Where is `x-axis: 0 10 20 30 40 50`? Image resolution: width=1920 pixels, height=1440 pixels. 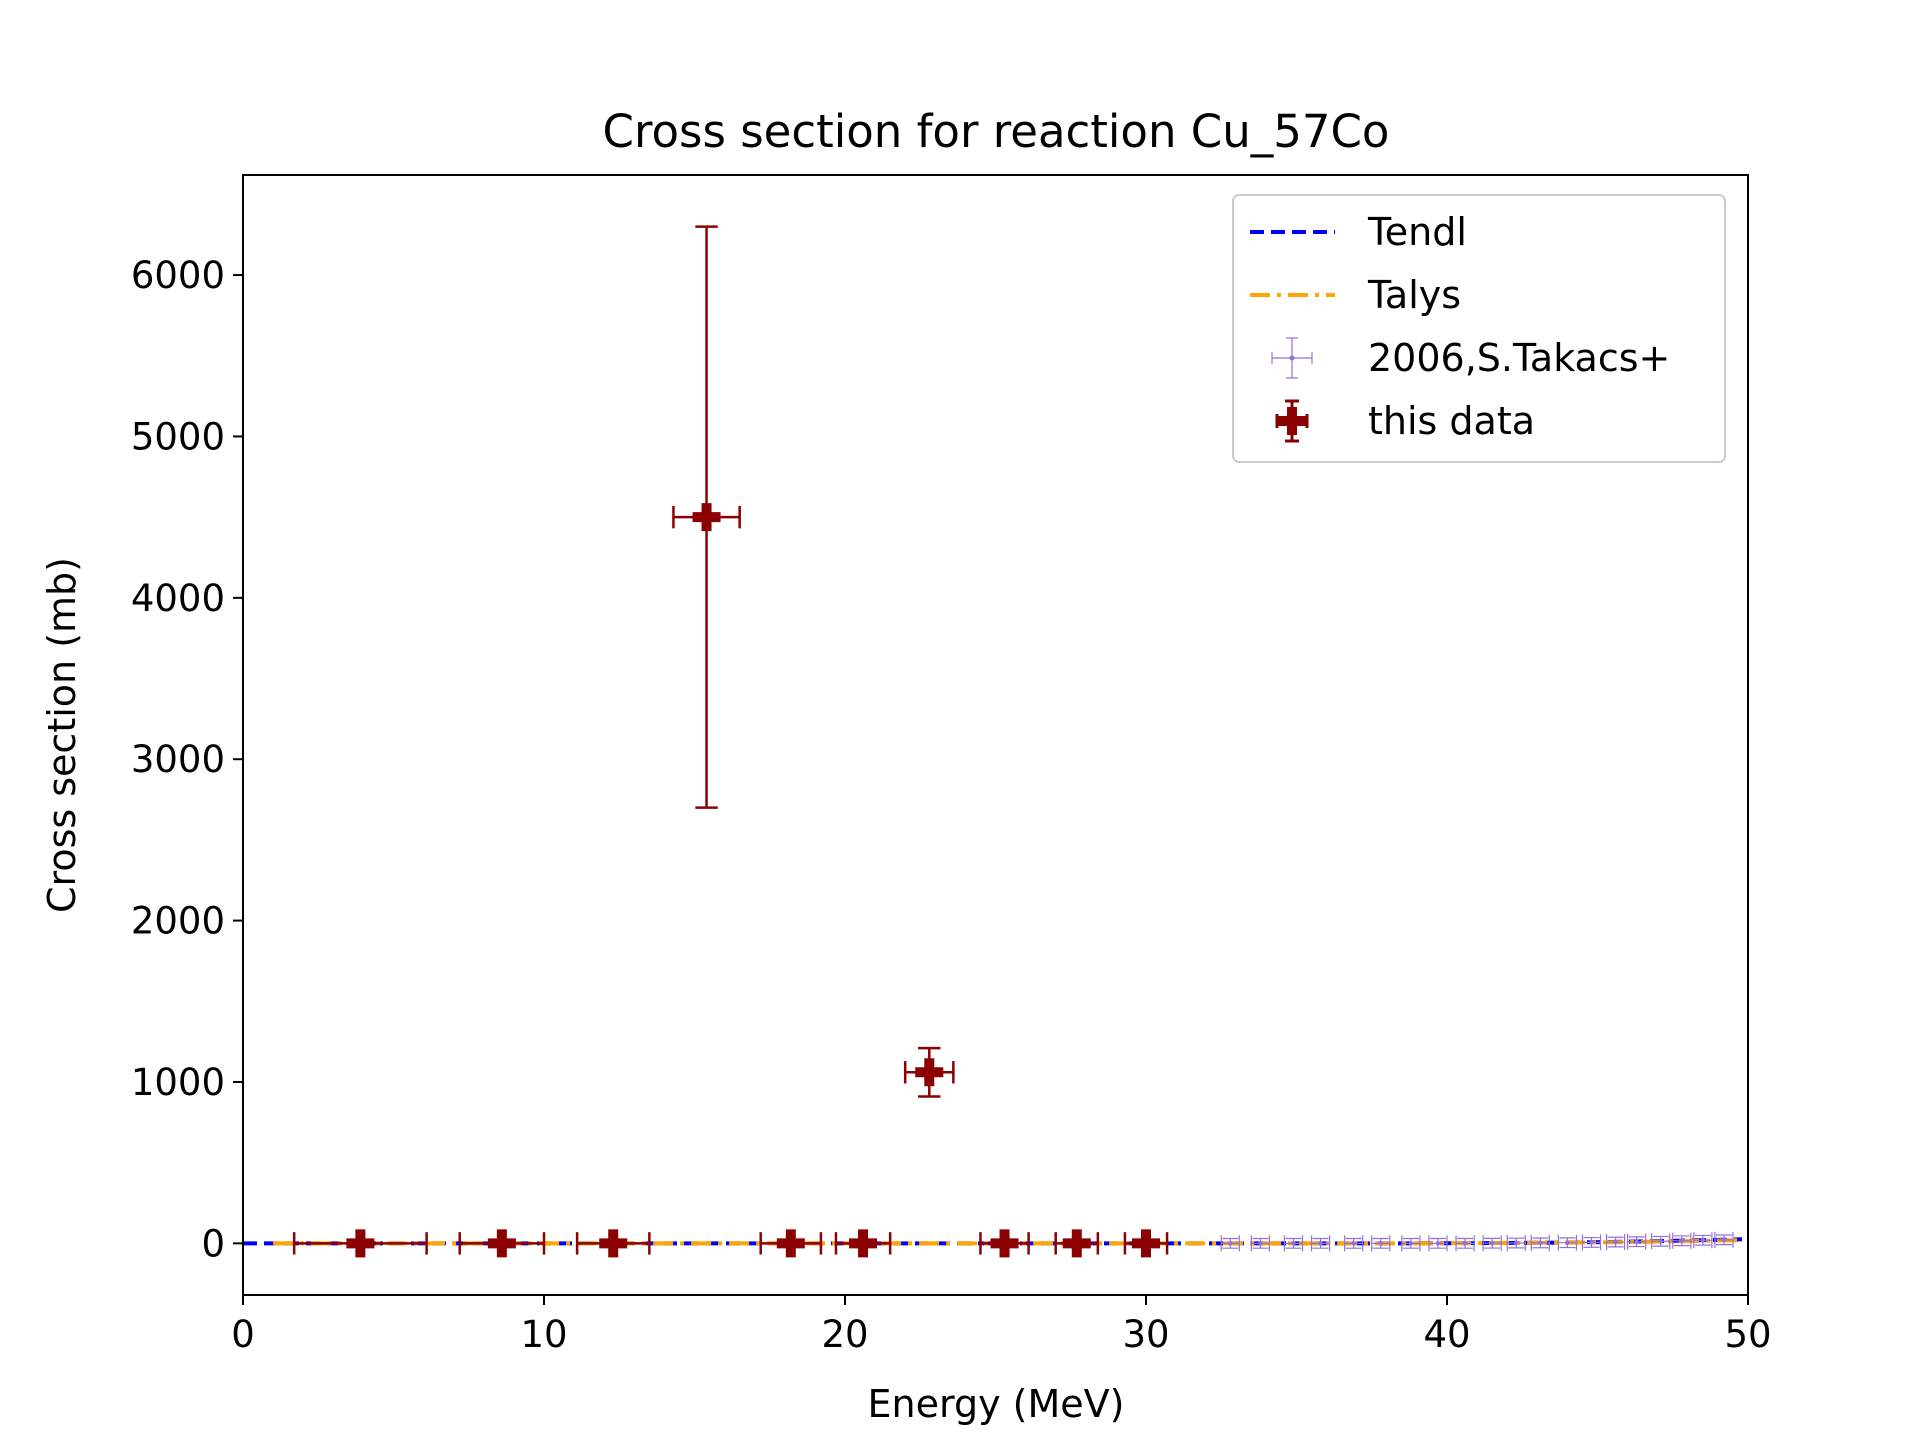 x-axis: 0 10 20 30 40 50 is located at coordinates (1001, 1325).